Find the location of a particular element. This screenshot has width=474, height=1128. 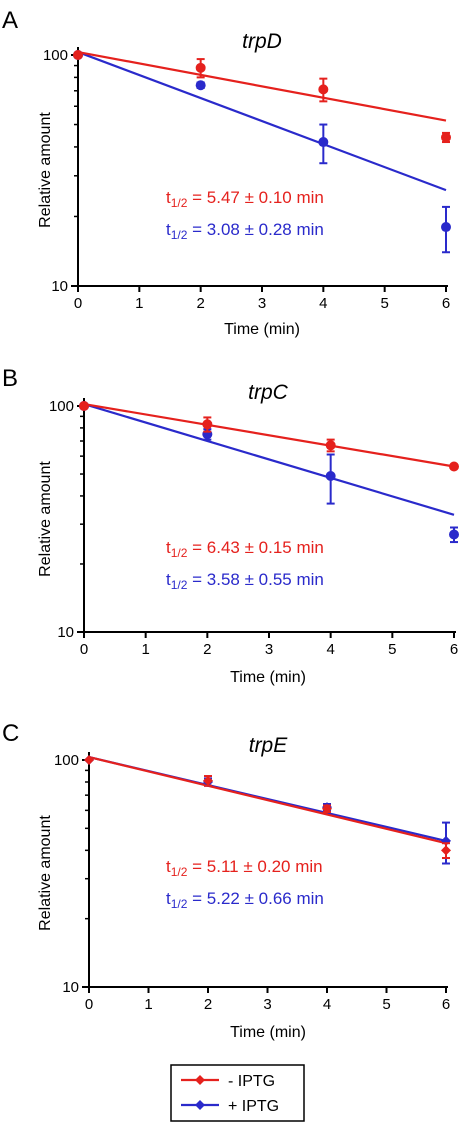

halflife-label: t1/2 = 6.43 ± 0.15 min is located at coordinates (245, 549).